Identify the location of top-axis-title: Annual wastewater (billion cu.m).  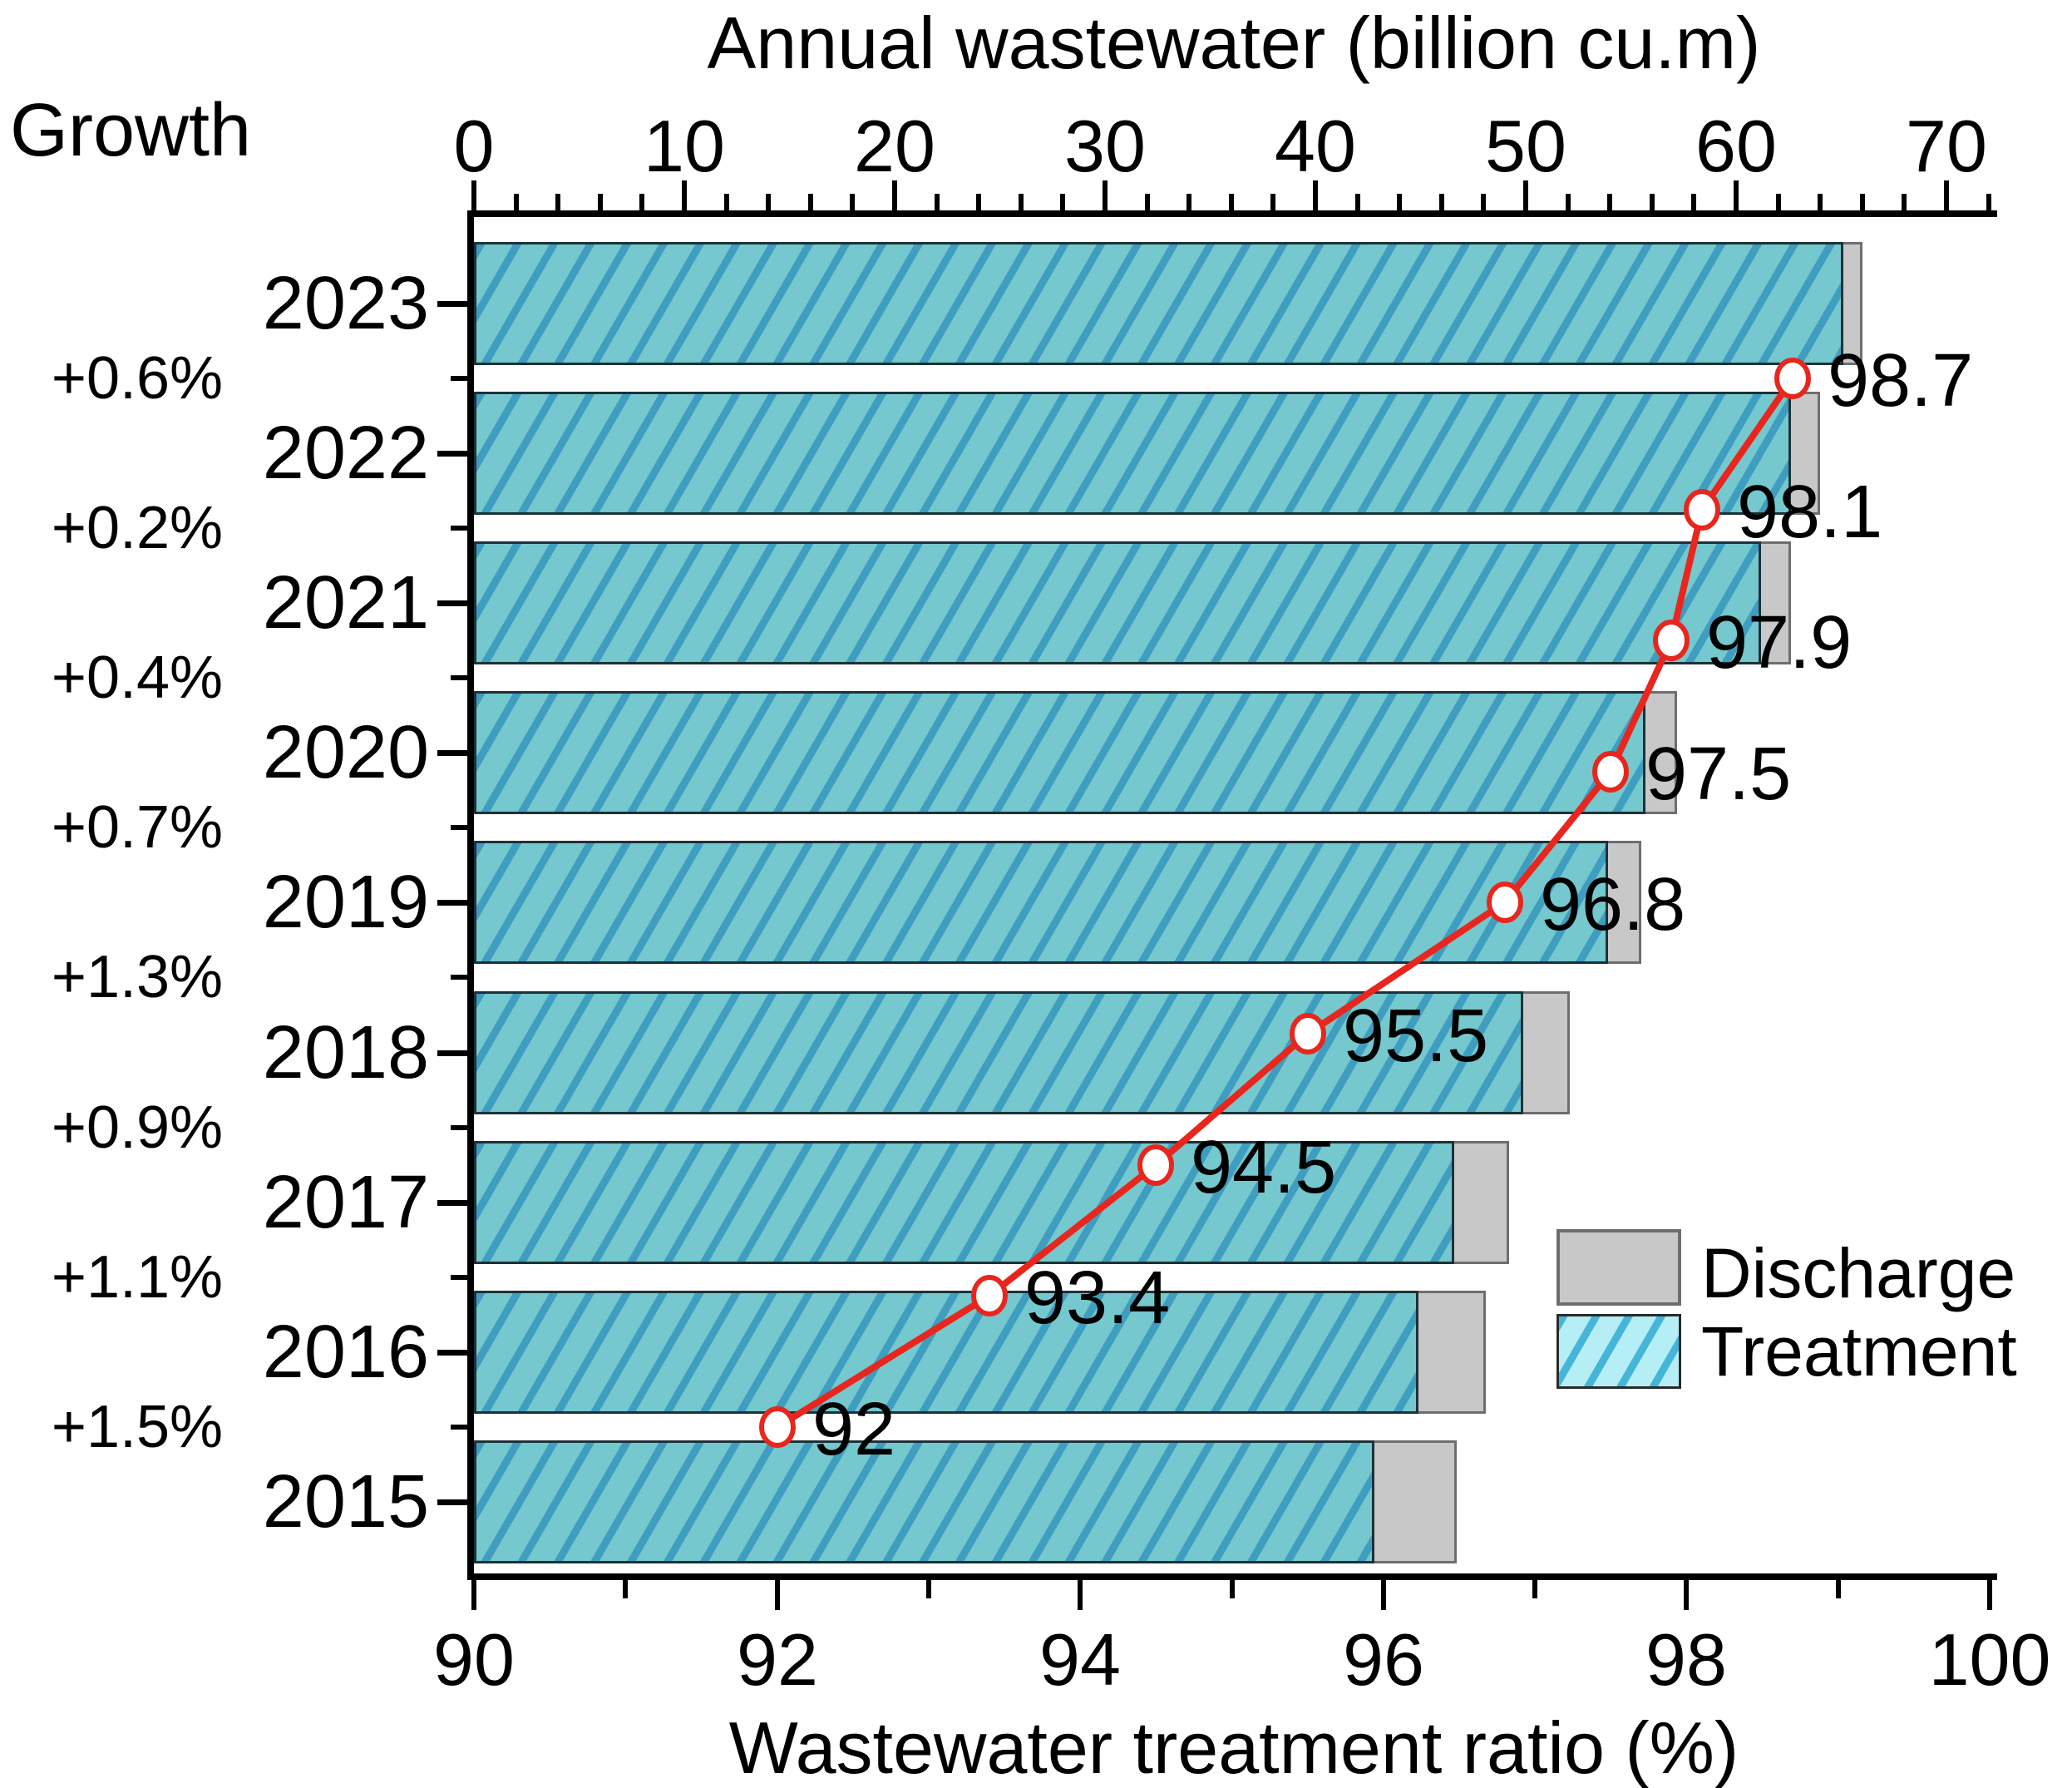
(1234, 43).